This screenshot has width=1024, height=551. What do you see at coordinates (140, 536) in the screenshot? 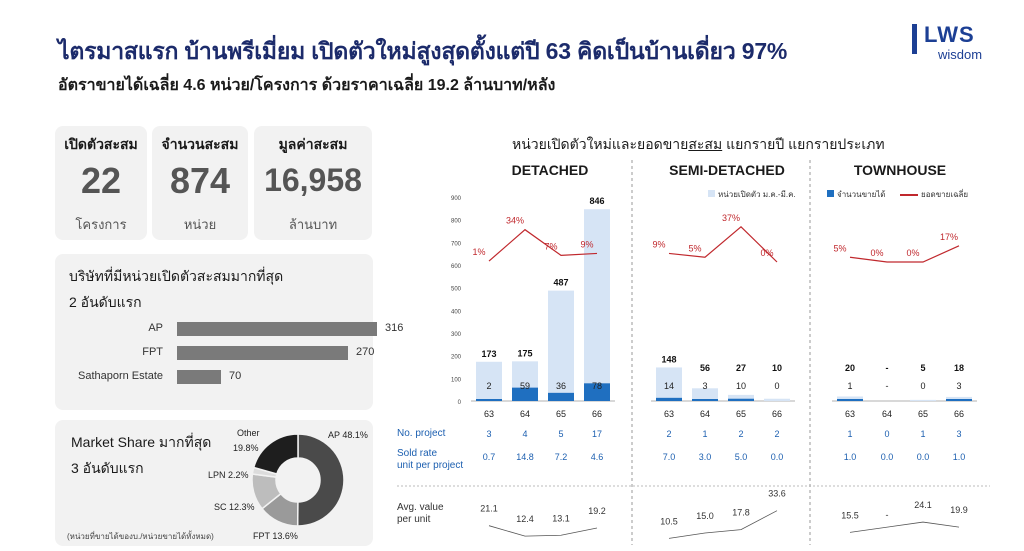
I see `market-share-note: (หน่วยที่ขายได้ของบ./หน่วยขายได้ทั้งหมด)` at bounding box center [140, 536].